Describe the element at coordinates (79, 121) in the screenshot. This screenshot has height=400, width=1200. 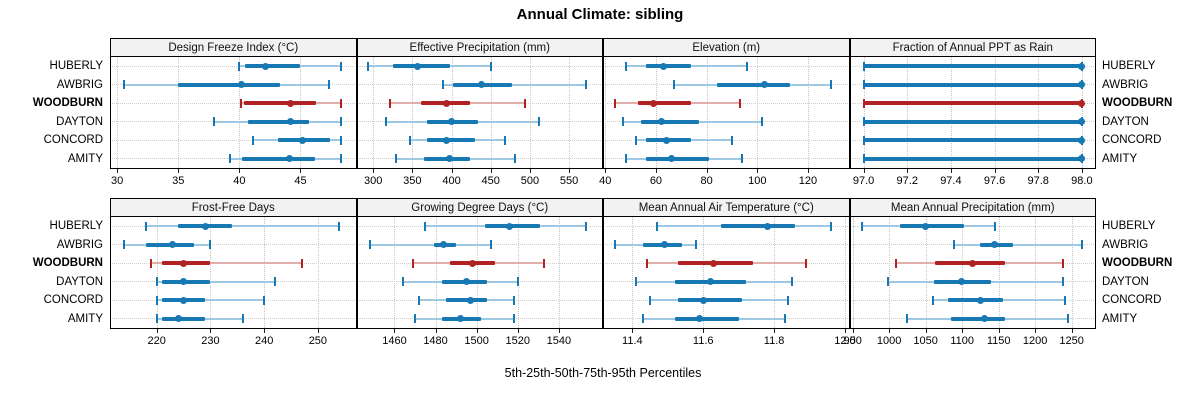
I see `station-label-left: DAYTON` at that location.